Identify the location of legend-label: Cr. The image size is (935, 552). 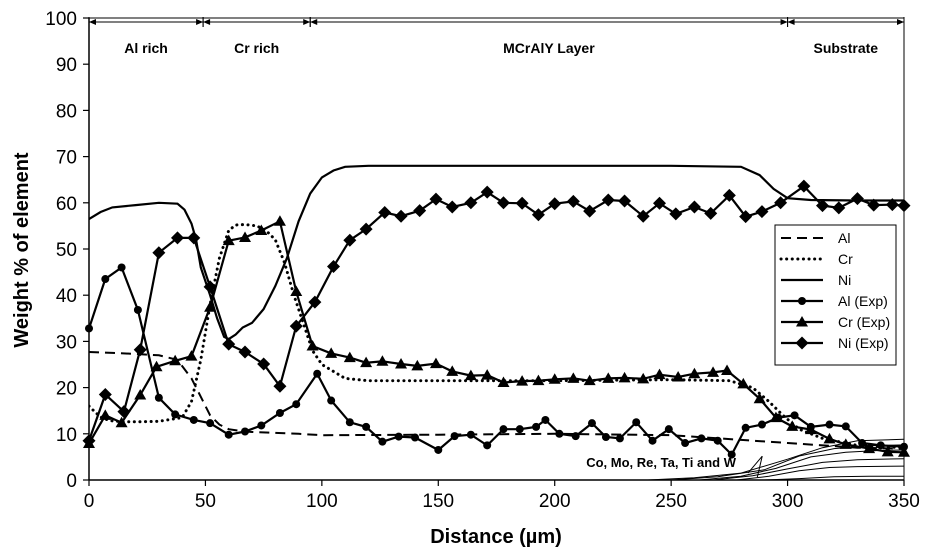
(845, 259).